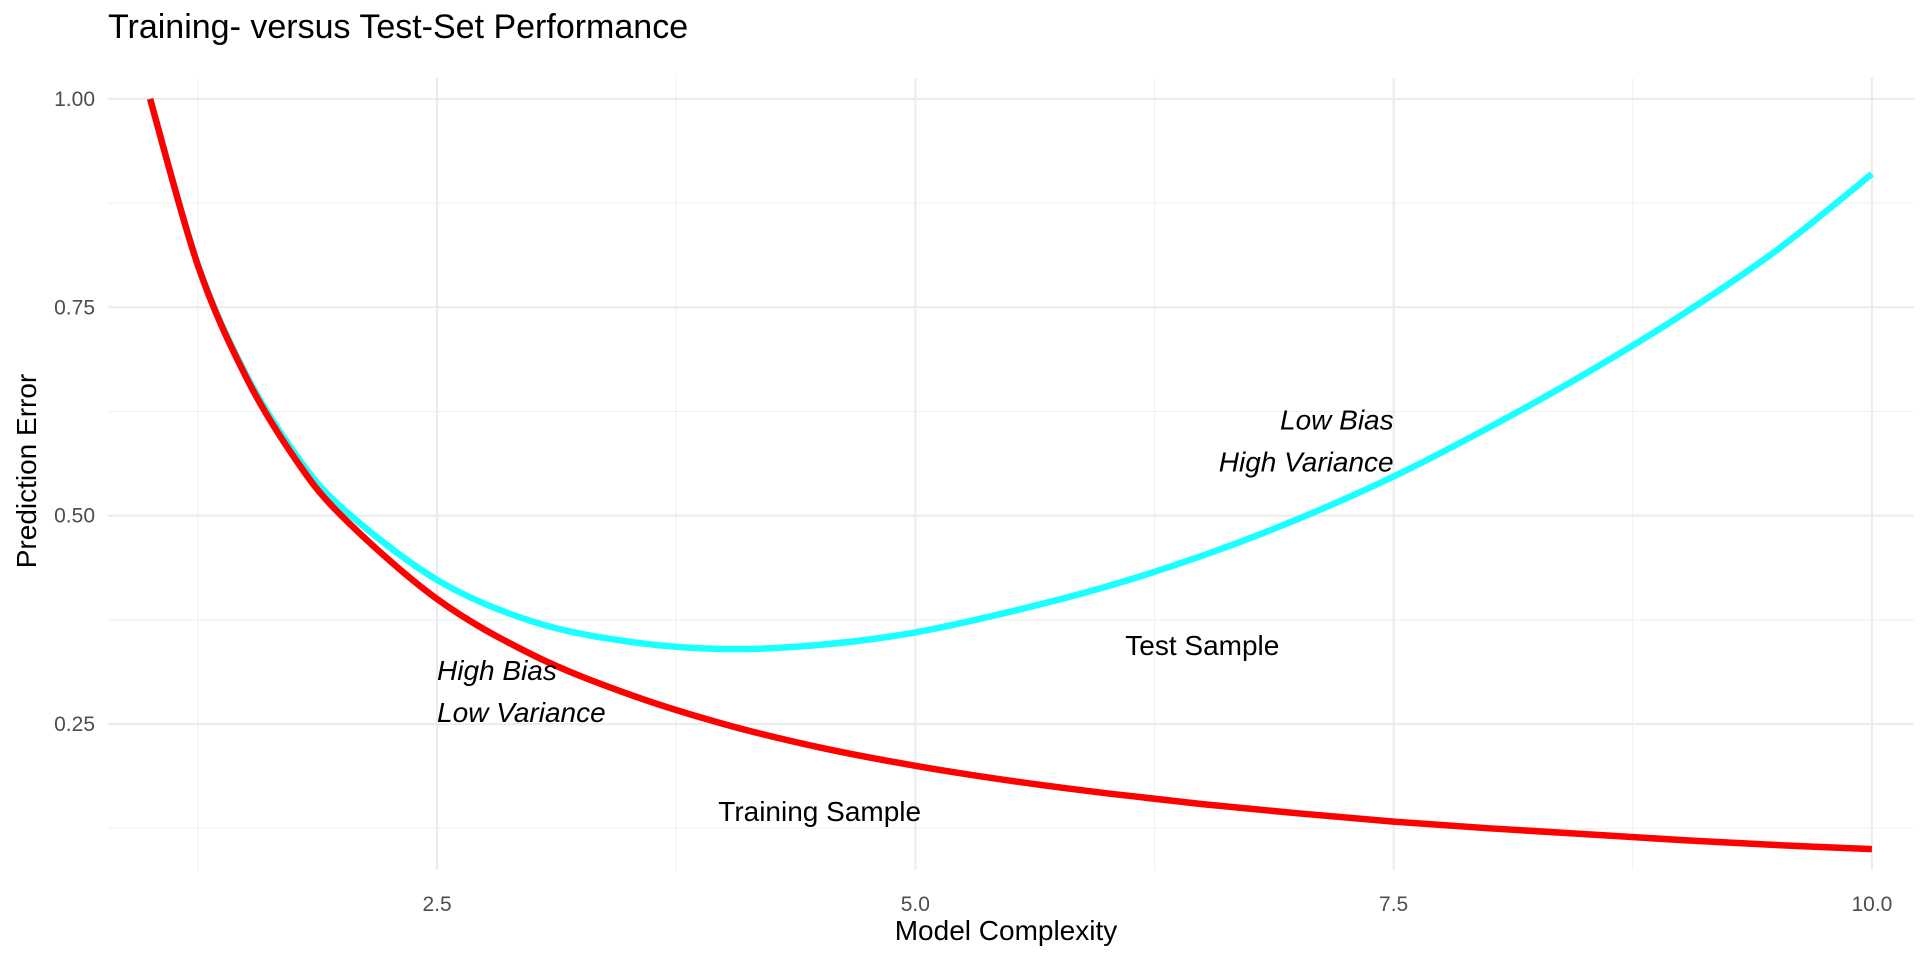 Image resolution: width=1920 pixels, height=960 pixels. I want to click on y-tick-label: 0.25, so click(74, 724).